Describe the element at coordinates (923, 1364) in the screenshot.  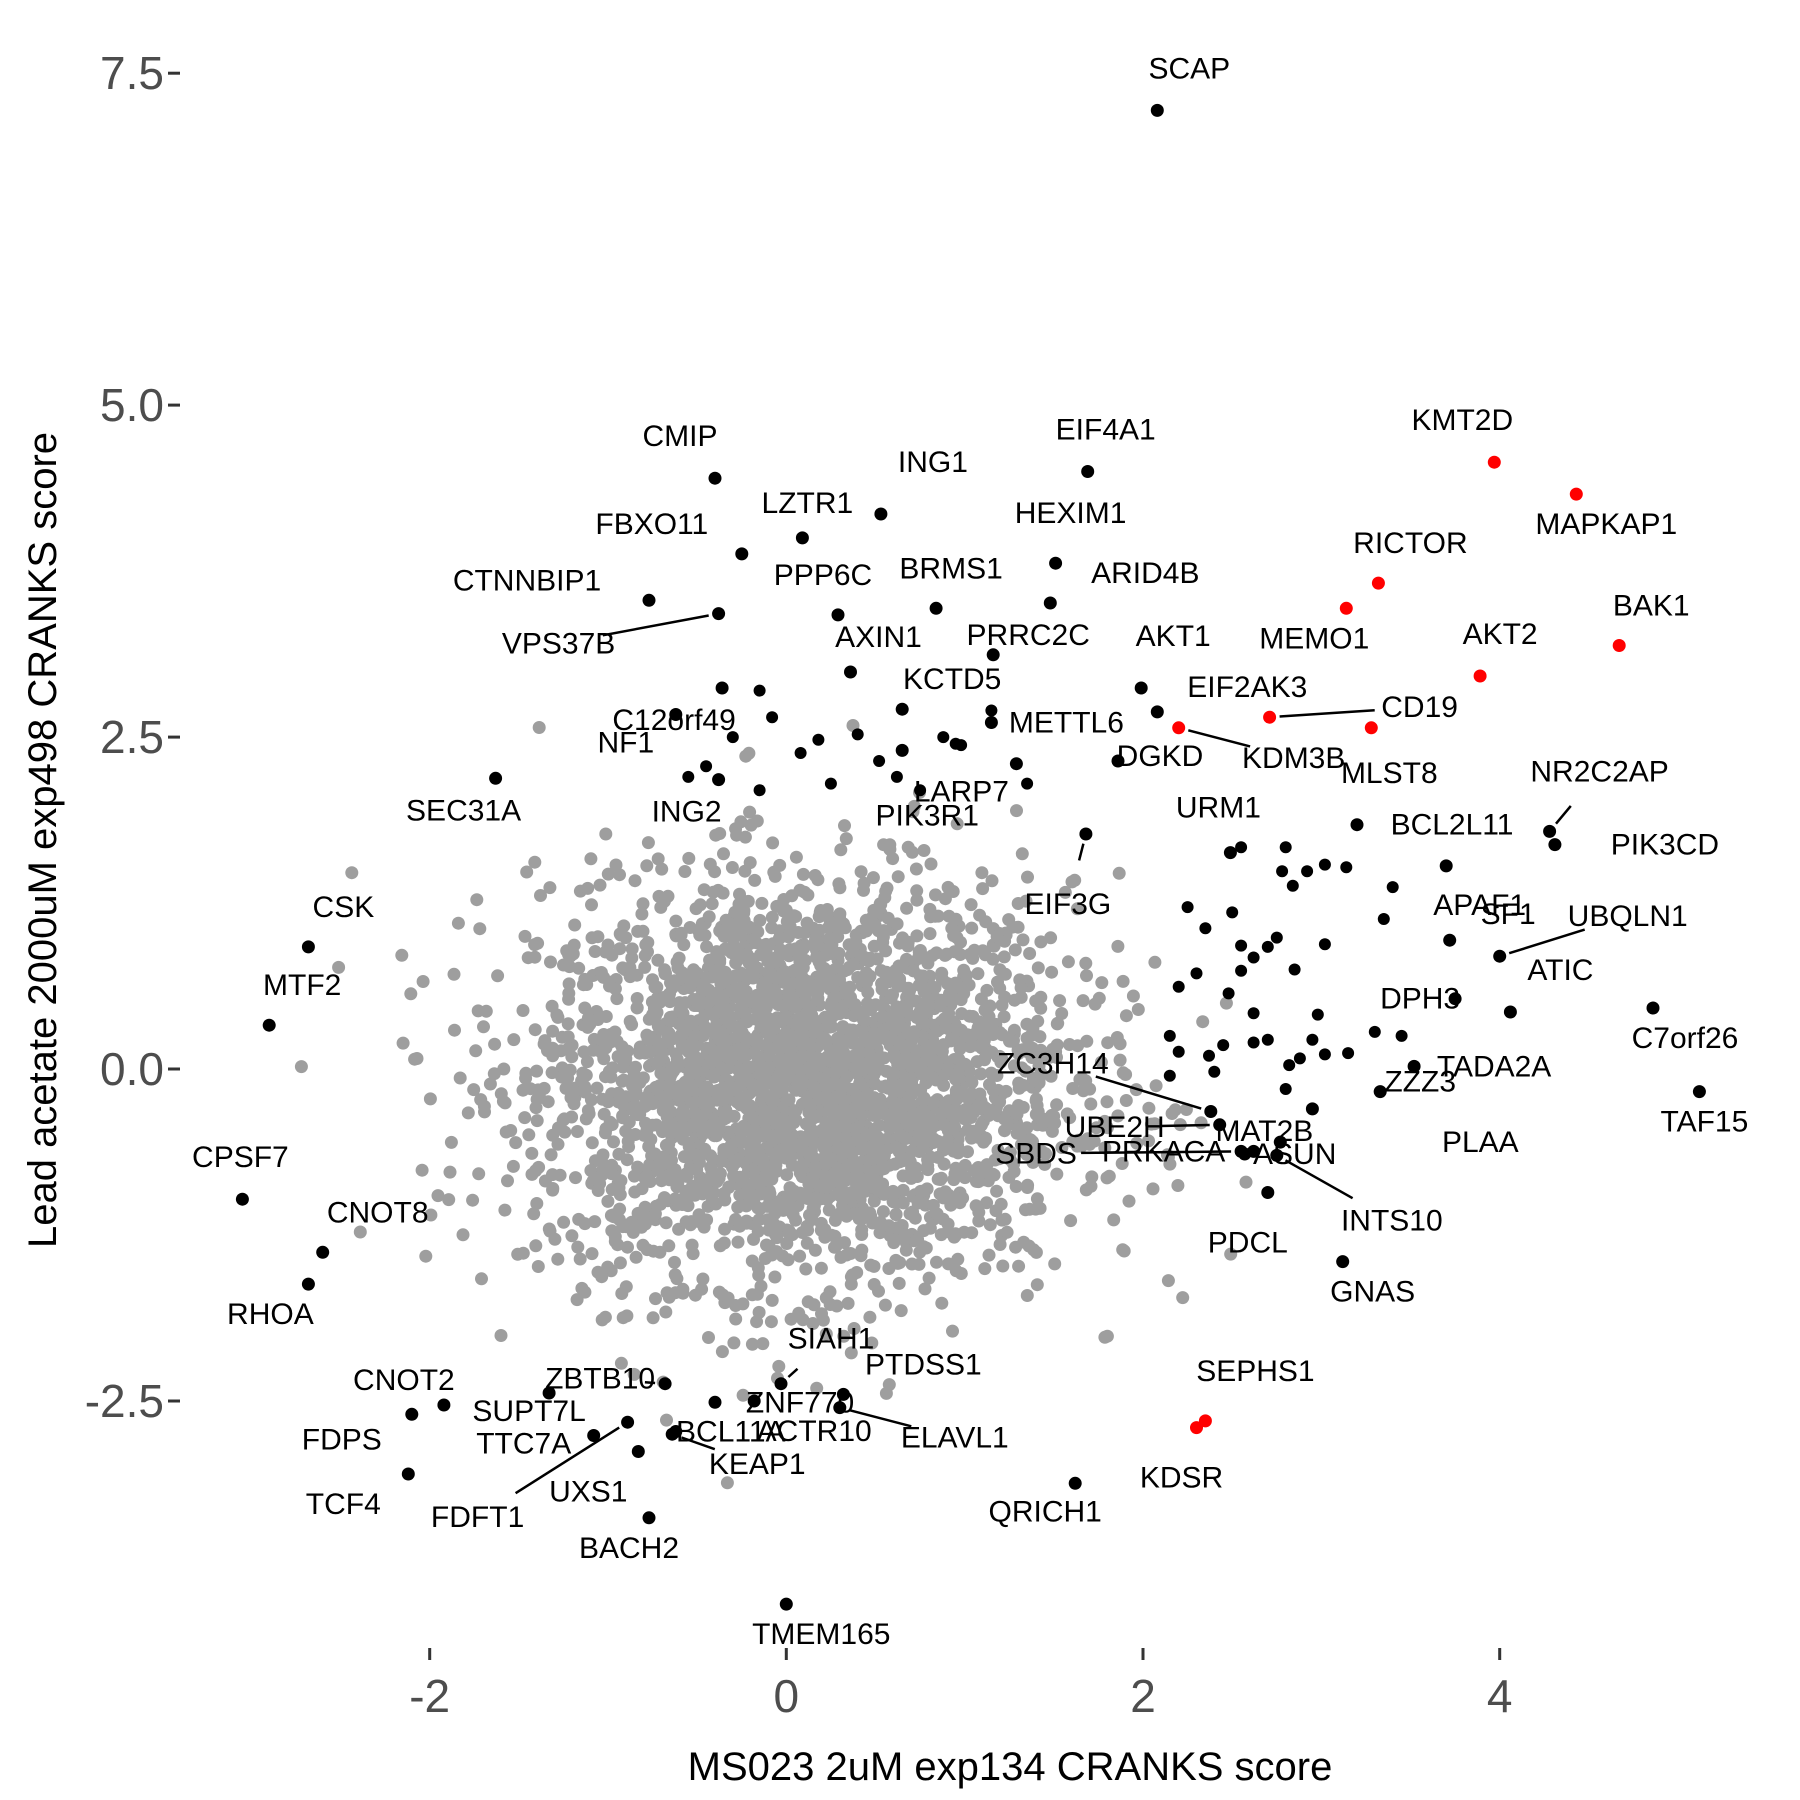
I see `point-label: PTDSS1` at that location.